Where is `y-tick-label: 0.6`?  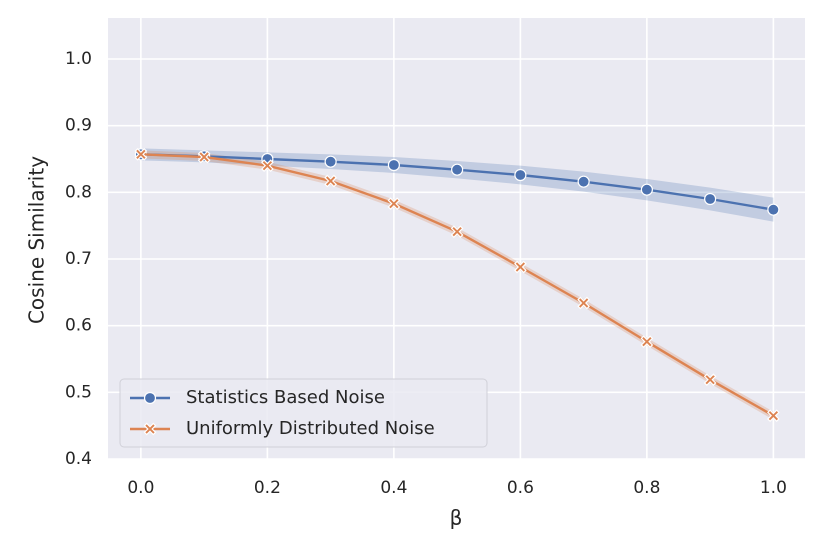
y-tick-label: 0.6 is located at coordinates (78, 326).